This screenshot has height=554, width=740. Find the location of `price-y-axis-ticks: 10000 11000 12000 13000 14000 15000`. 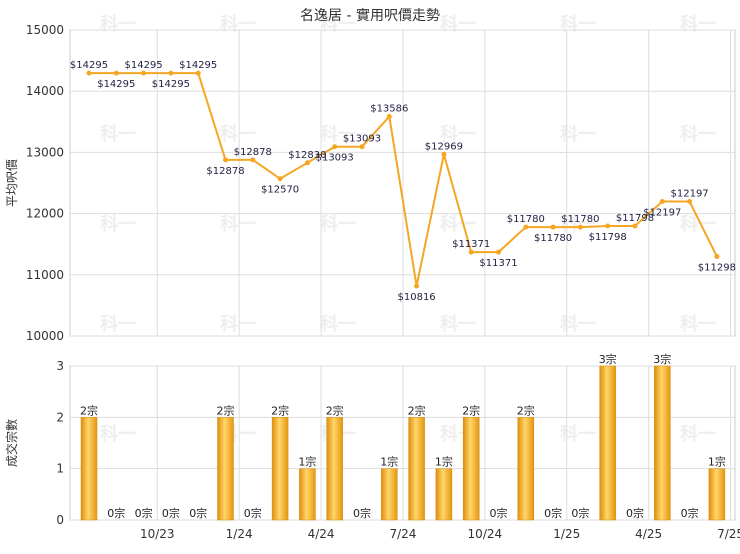

price-y-axis-ticks: 10000 11000 12000 13000 14000 15000 is located at coordinates (45, 183).